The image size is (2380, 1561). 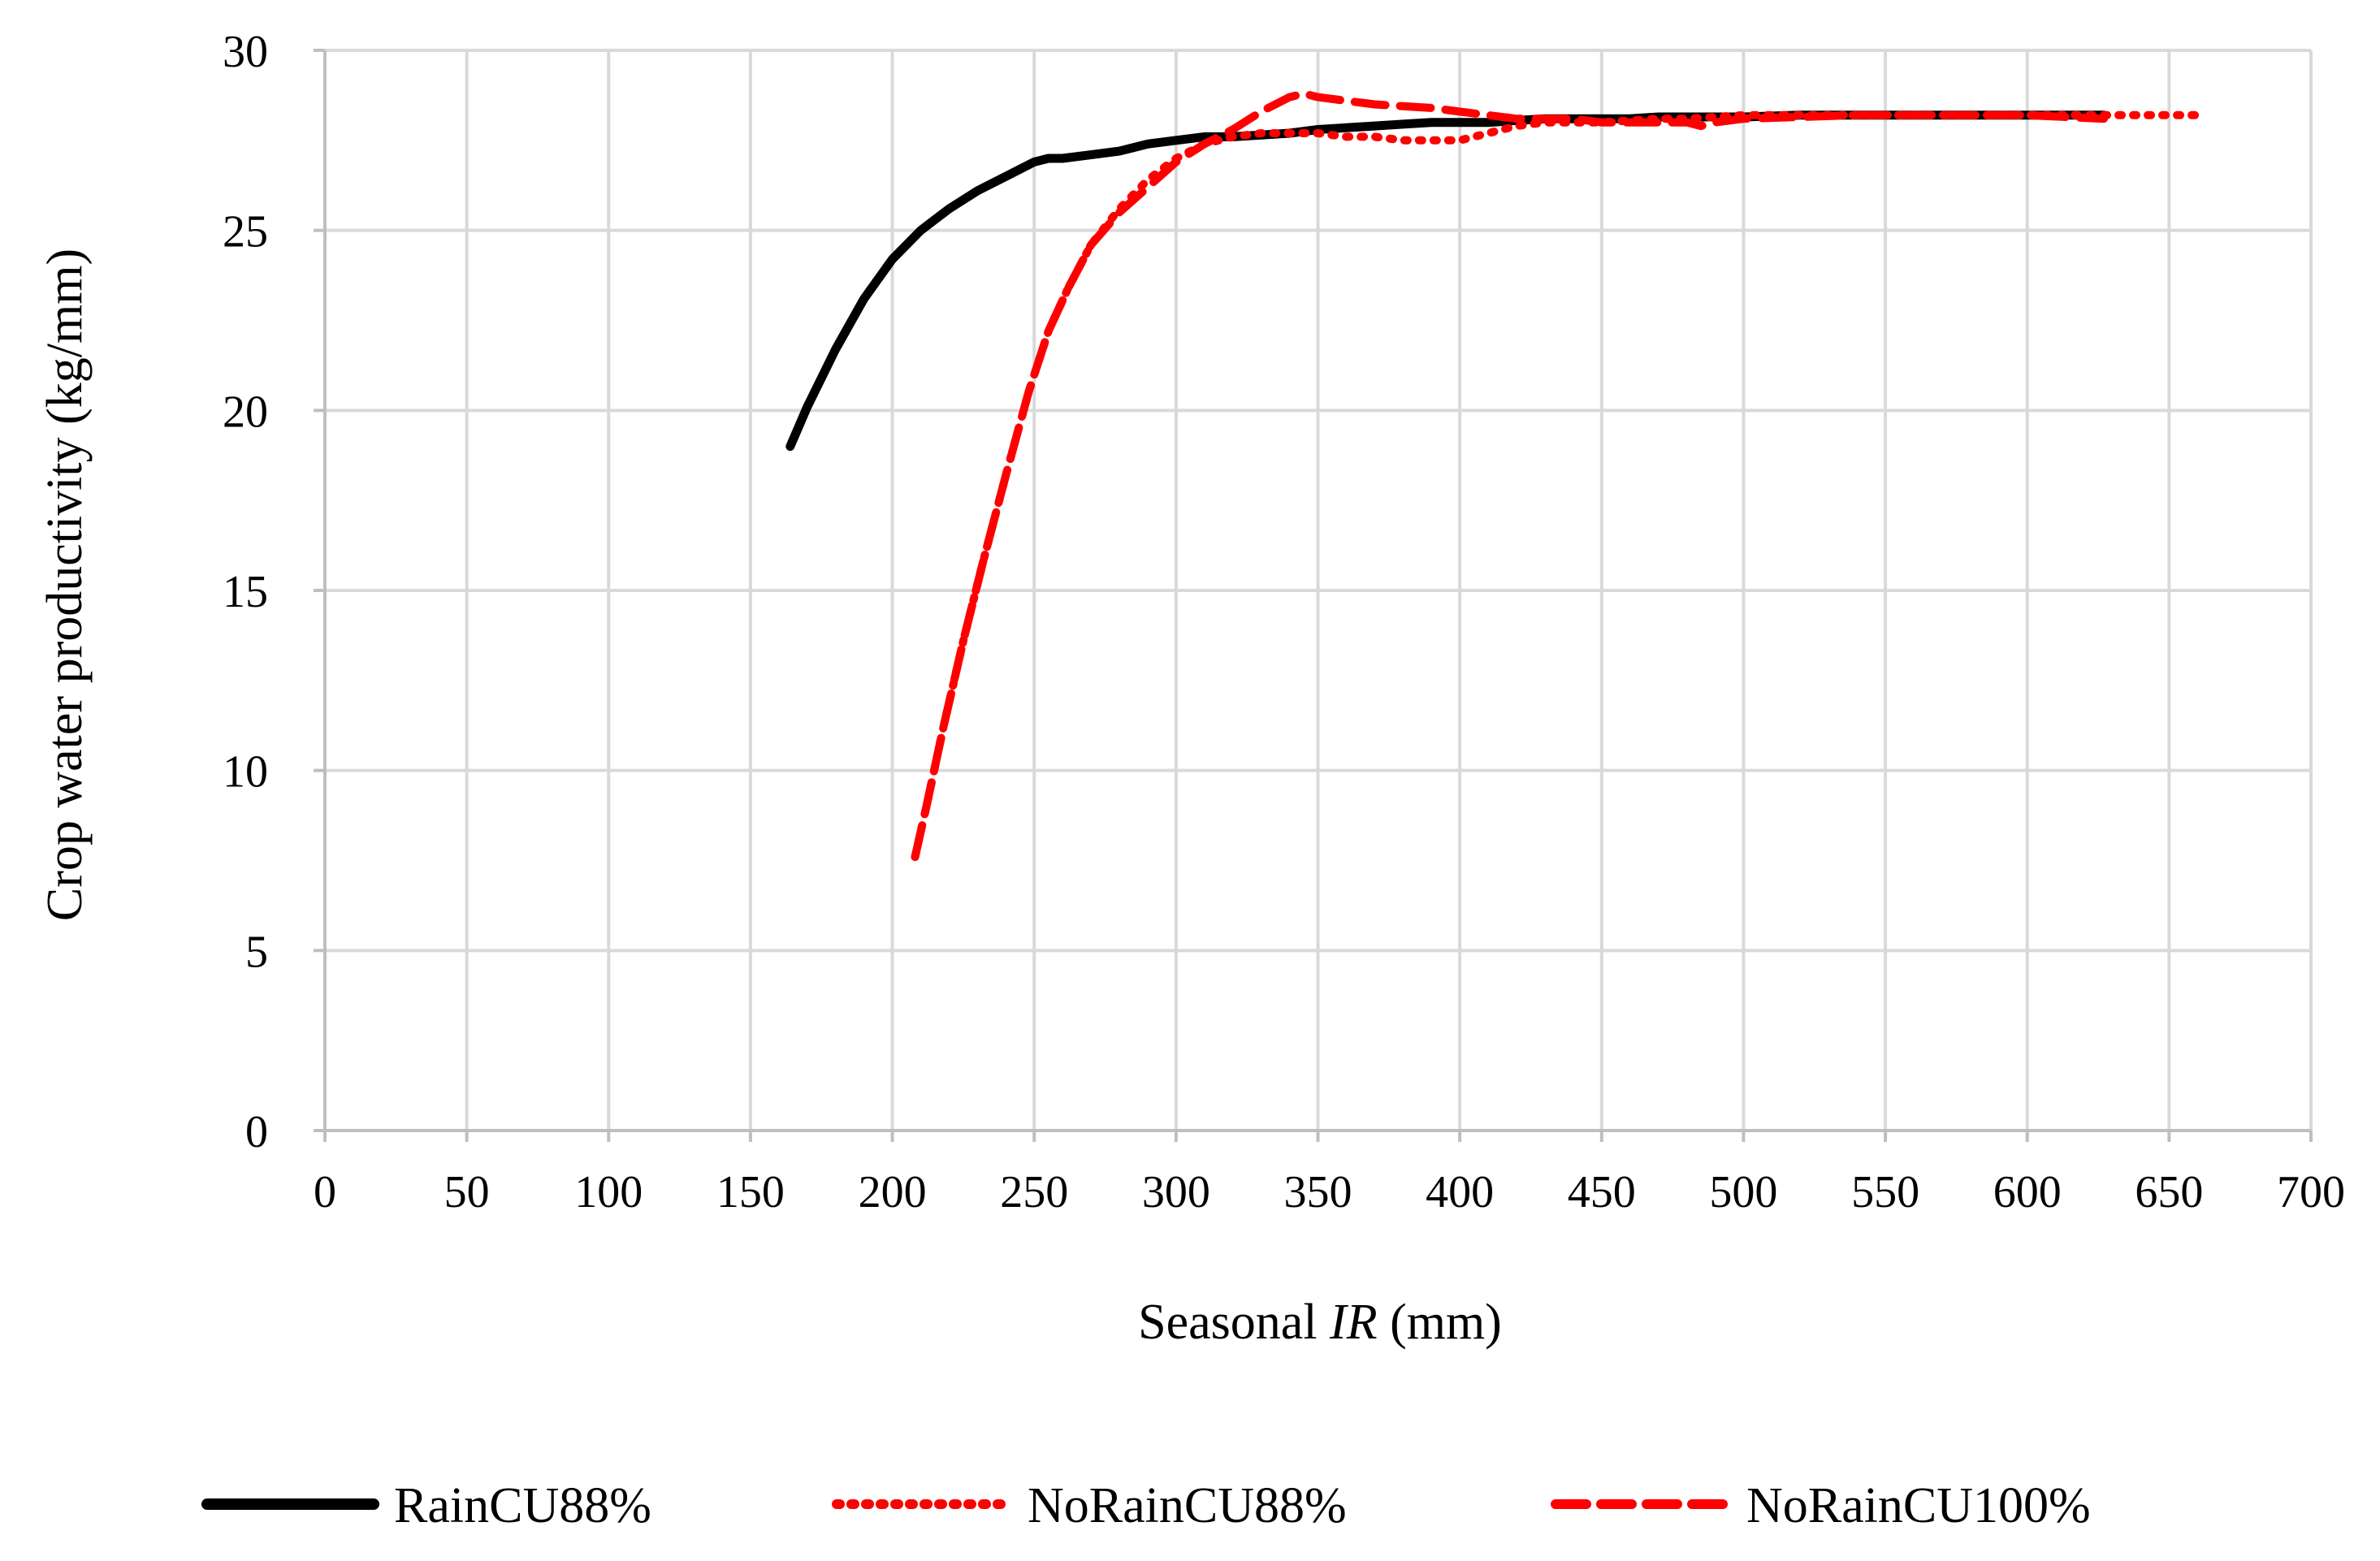 What do you see at coordinates (245, 232) in the screenshot?
I see `y-tick-label: 25` at bounding box center [245, 232].